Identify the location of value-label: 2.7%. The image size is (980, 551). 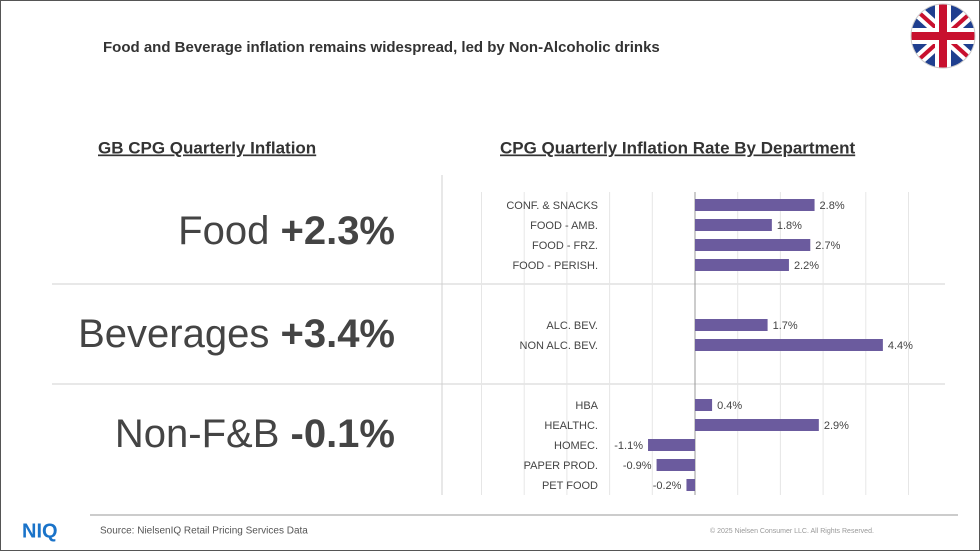
(827, 246).